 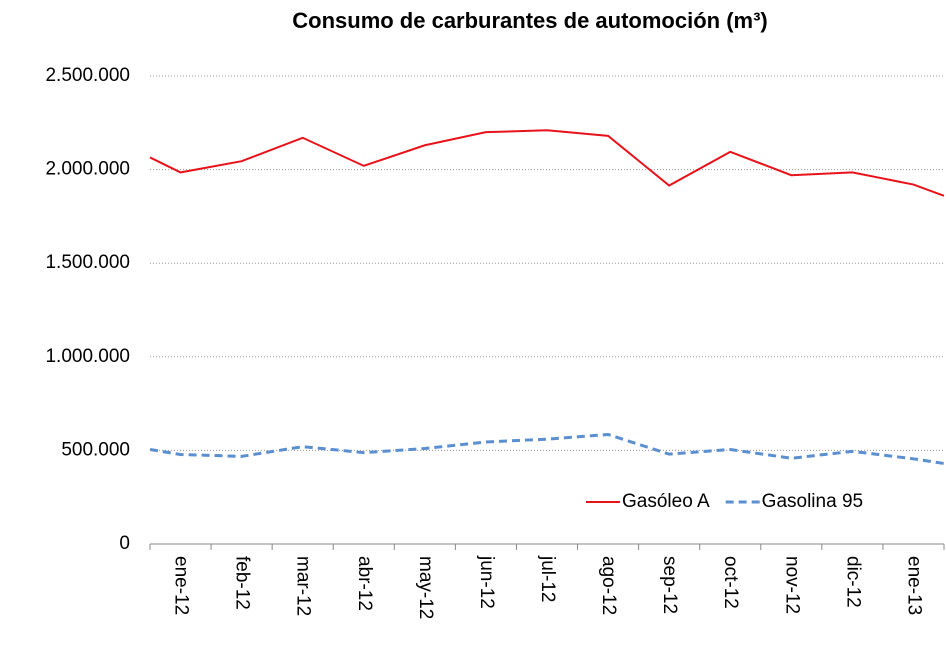 I want to click on y-tick-label: 2.500.000, so click(x=87, y=75).